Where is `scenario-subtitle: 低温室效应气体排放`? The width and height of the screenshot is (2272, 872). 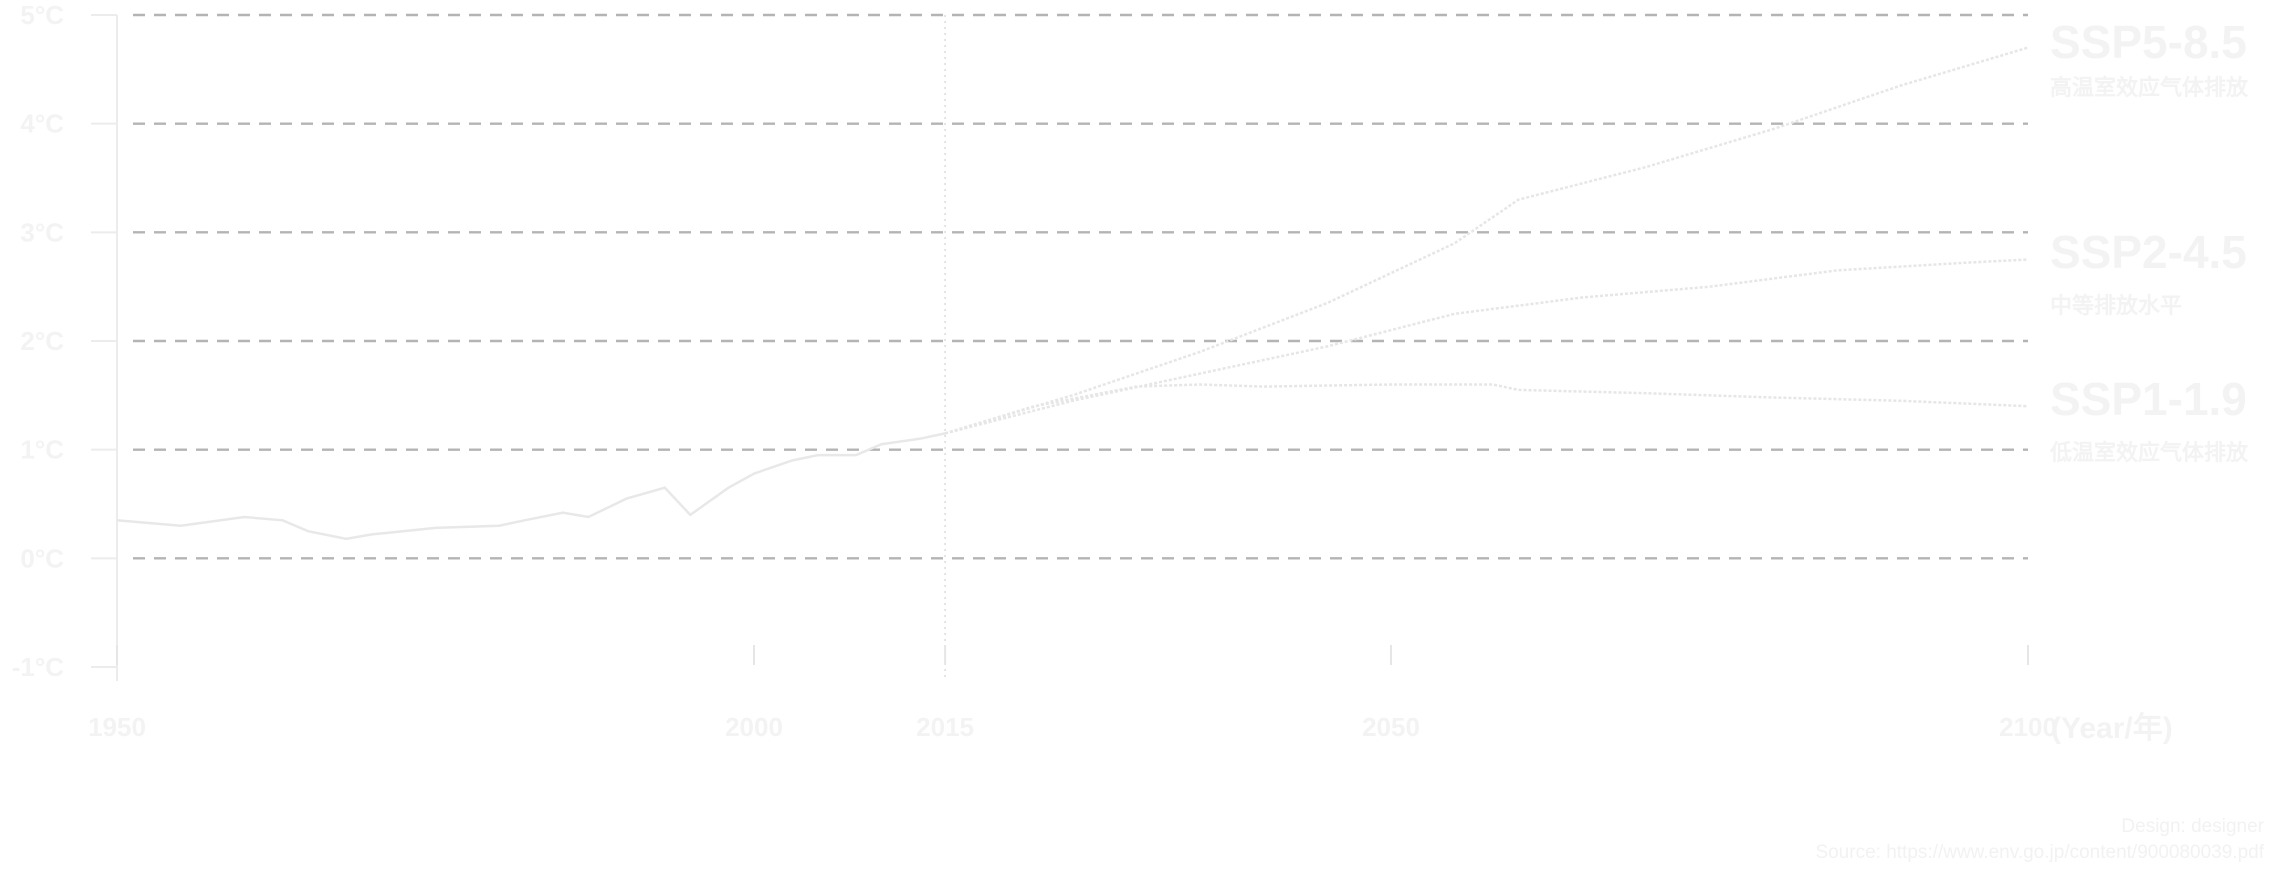 scenario-subtitle: 低温室效应气体排放 is located at coordinates (2149, 452).